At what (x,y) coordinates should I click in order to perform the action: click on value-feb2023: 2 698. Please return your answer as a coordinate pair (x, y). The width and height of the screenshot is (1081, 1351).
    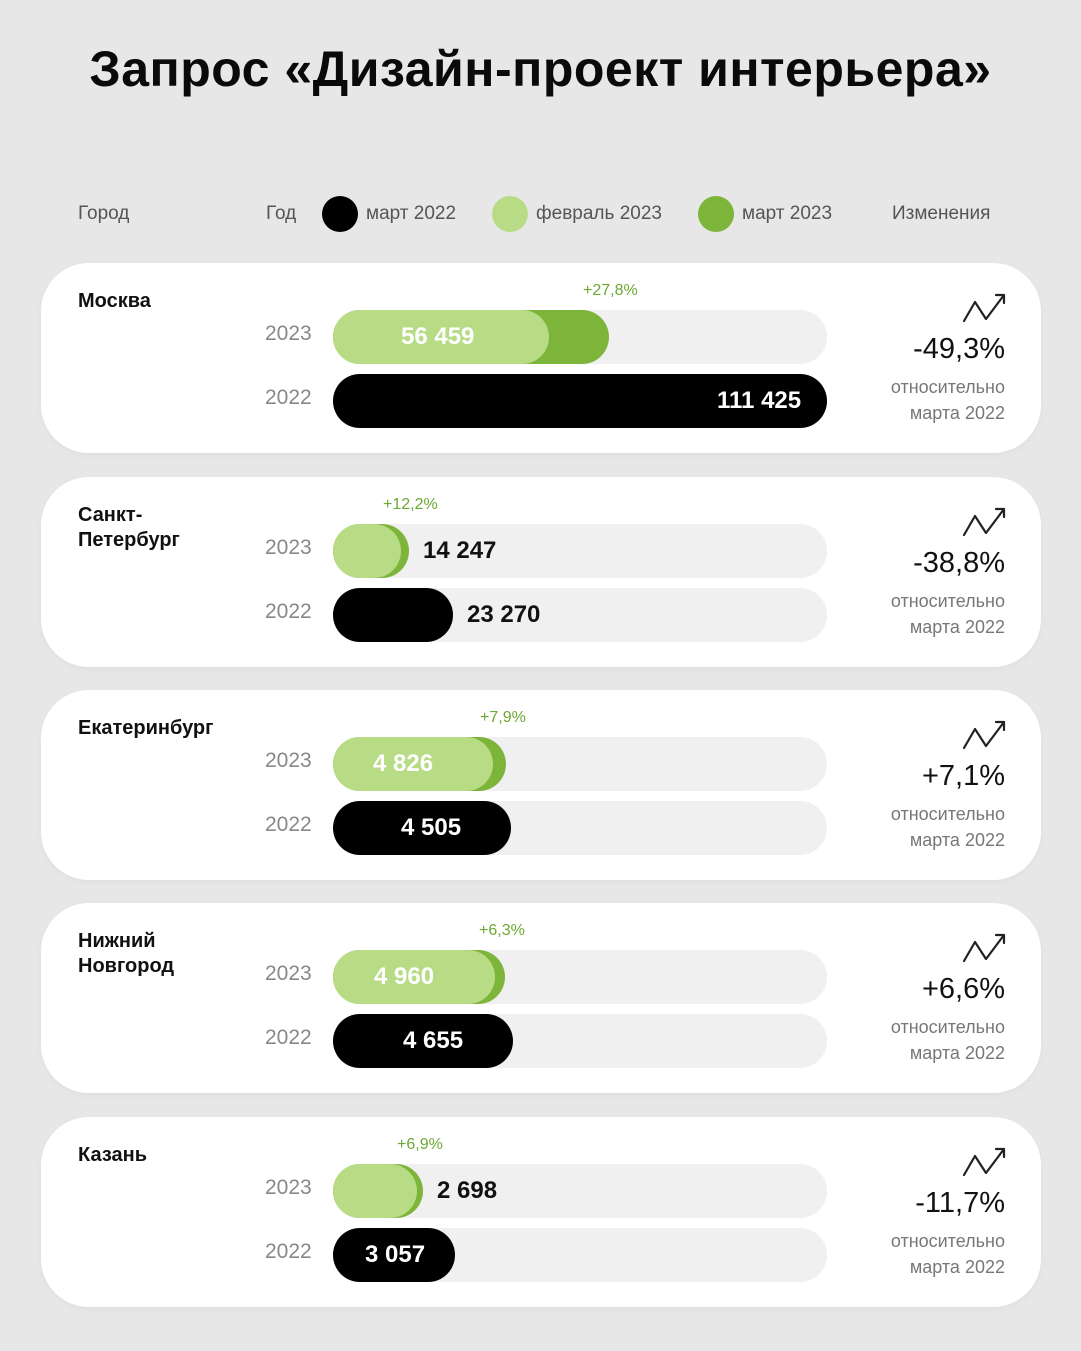
    Looking at the image, I should click on (467, 1190).